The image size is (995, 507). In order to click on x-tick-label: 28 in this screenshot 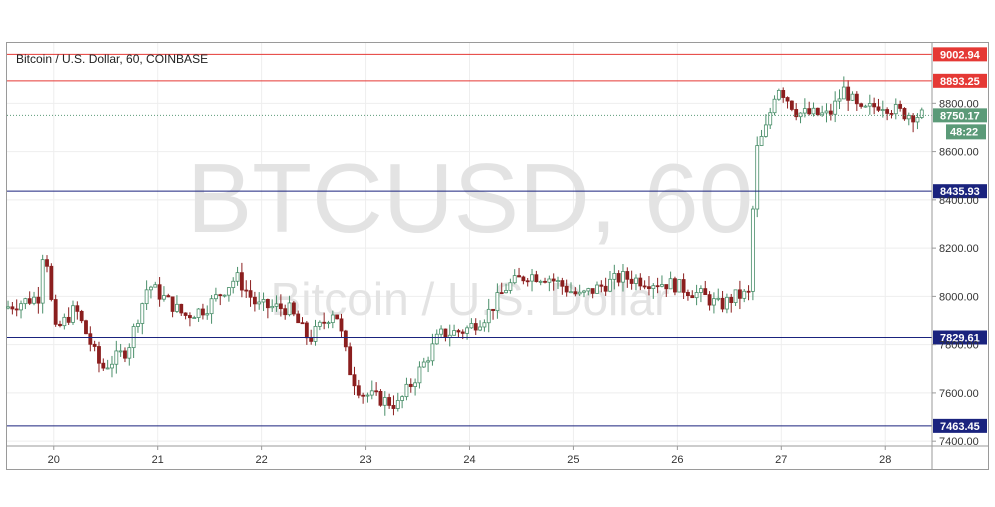, I will do `click(885, 460)`.